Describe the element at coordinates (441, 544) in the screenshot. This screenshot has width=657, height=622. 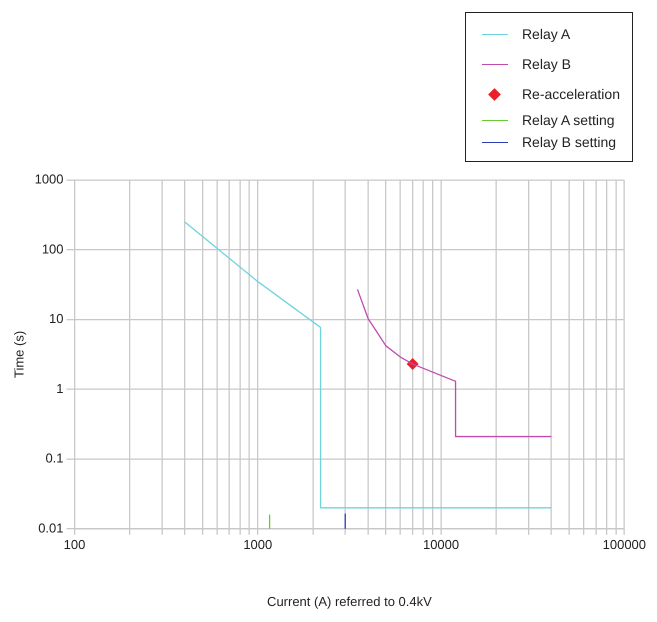
I see `x-tick-label: 10000` at that location.